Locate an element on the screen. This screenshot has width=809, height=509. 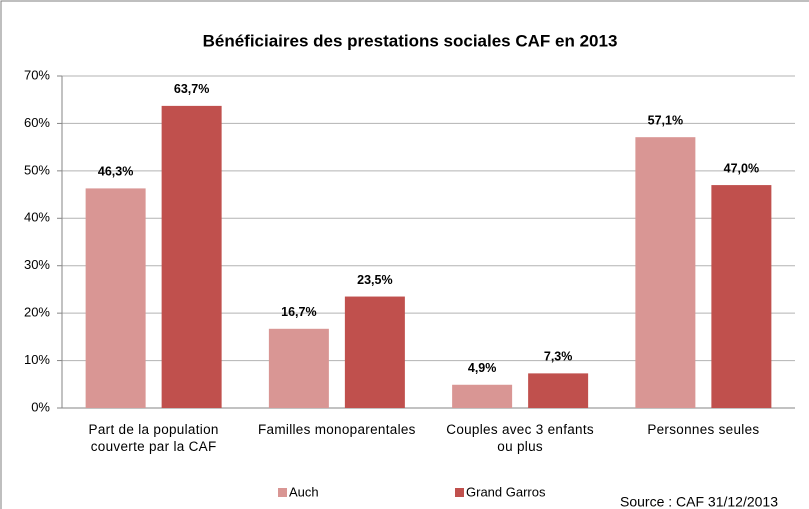
y-tick-label: 70% is located at coordinates (37, 74).